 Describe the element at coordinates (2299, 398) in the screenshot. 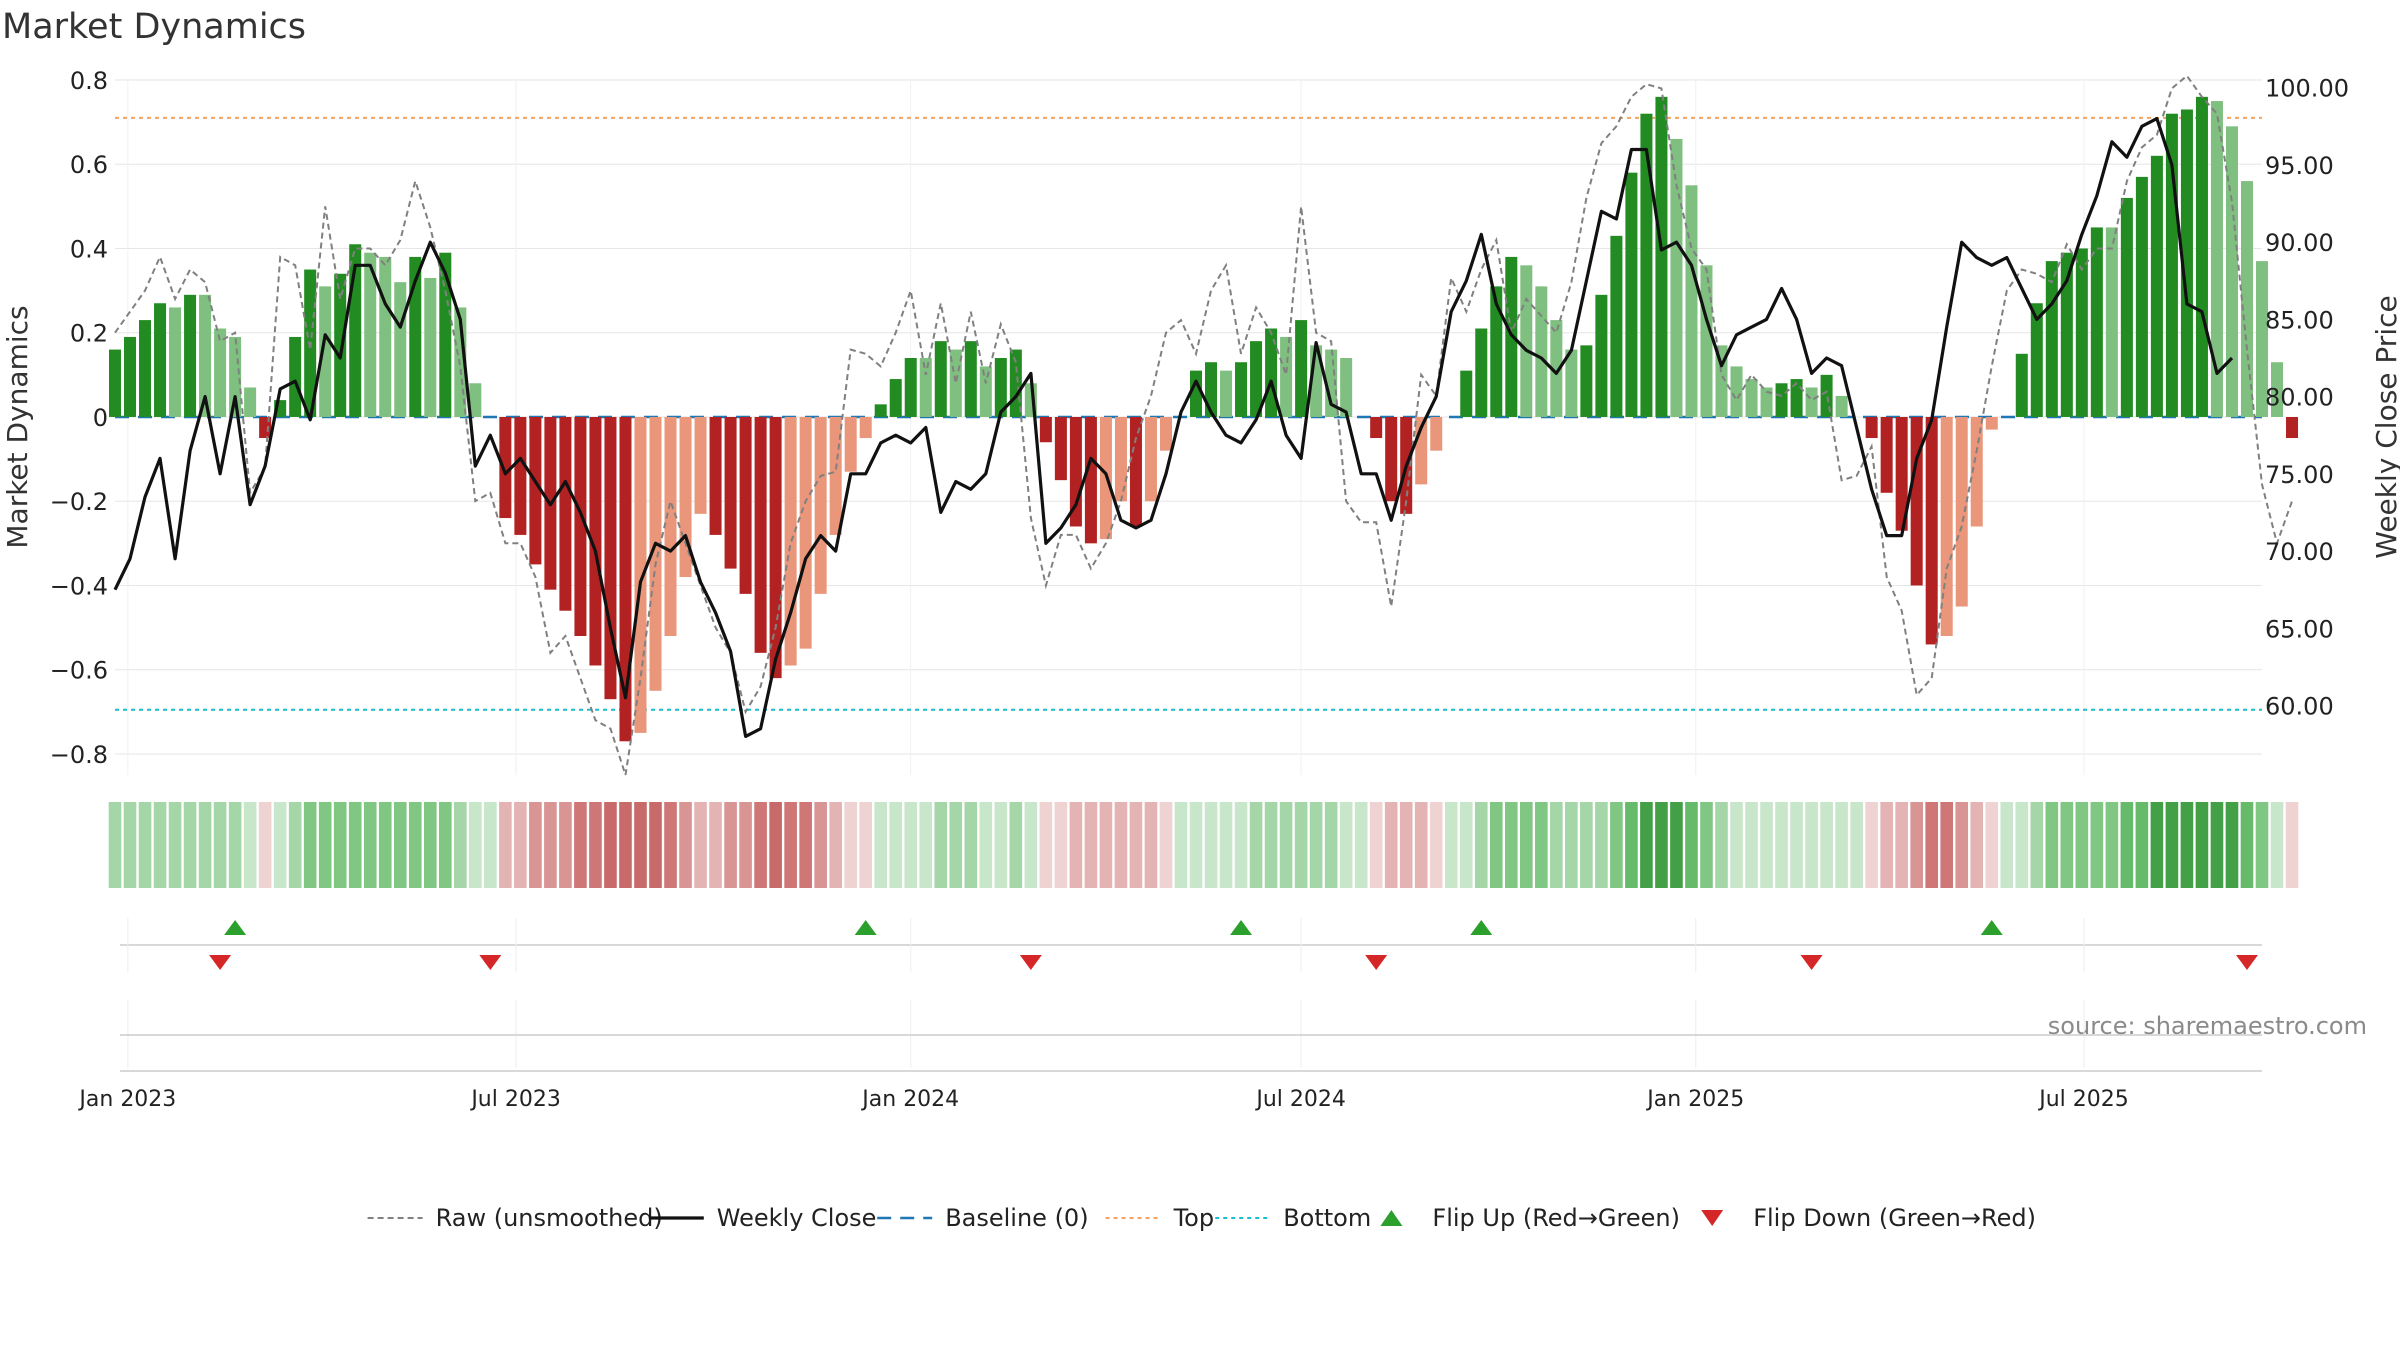

I see `right-tick-label: 80.00` at that location.